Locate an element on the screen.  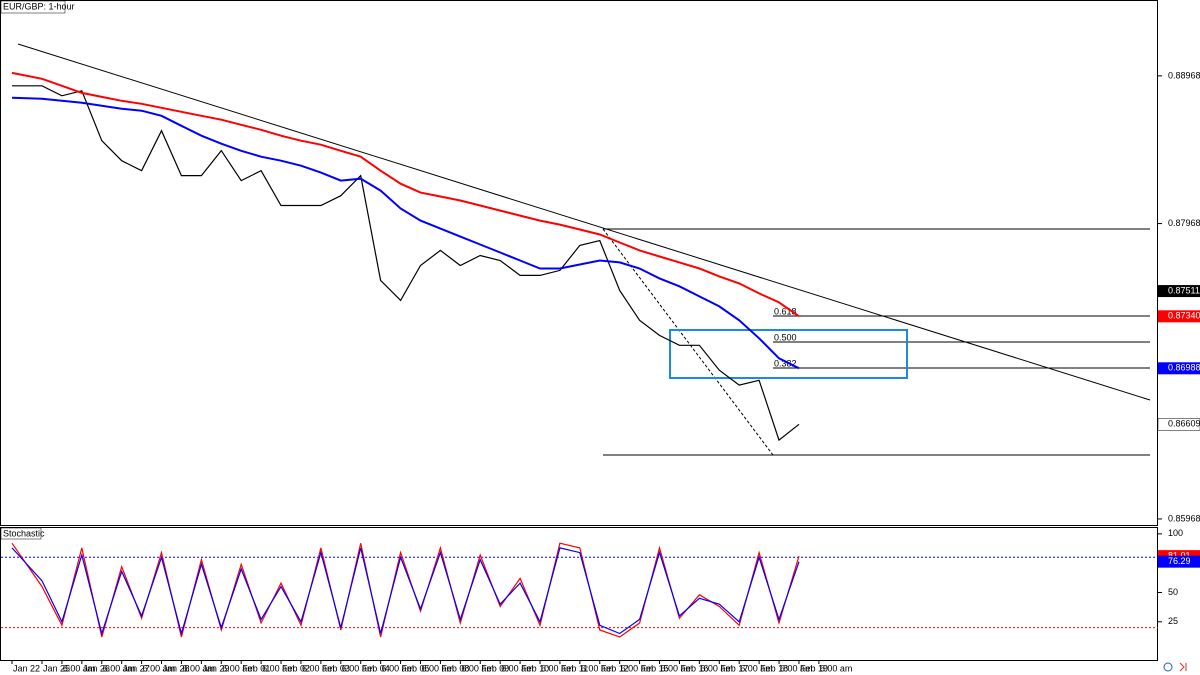
x-tick-label: Feb 02 is located at coordinates (296, 668).